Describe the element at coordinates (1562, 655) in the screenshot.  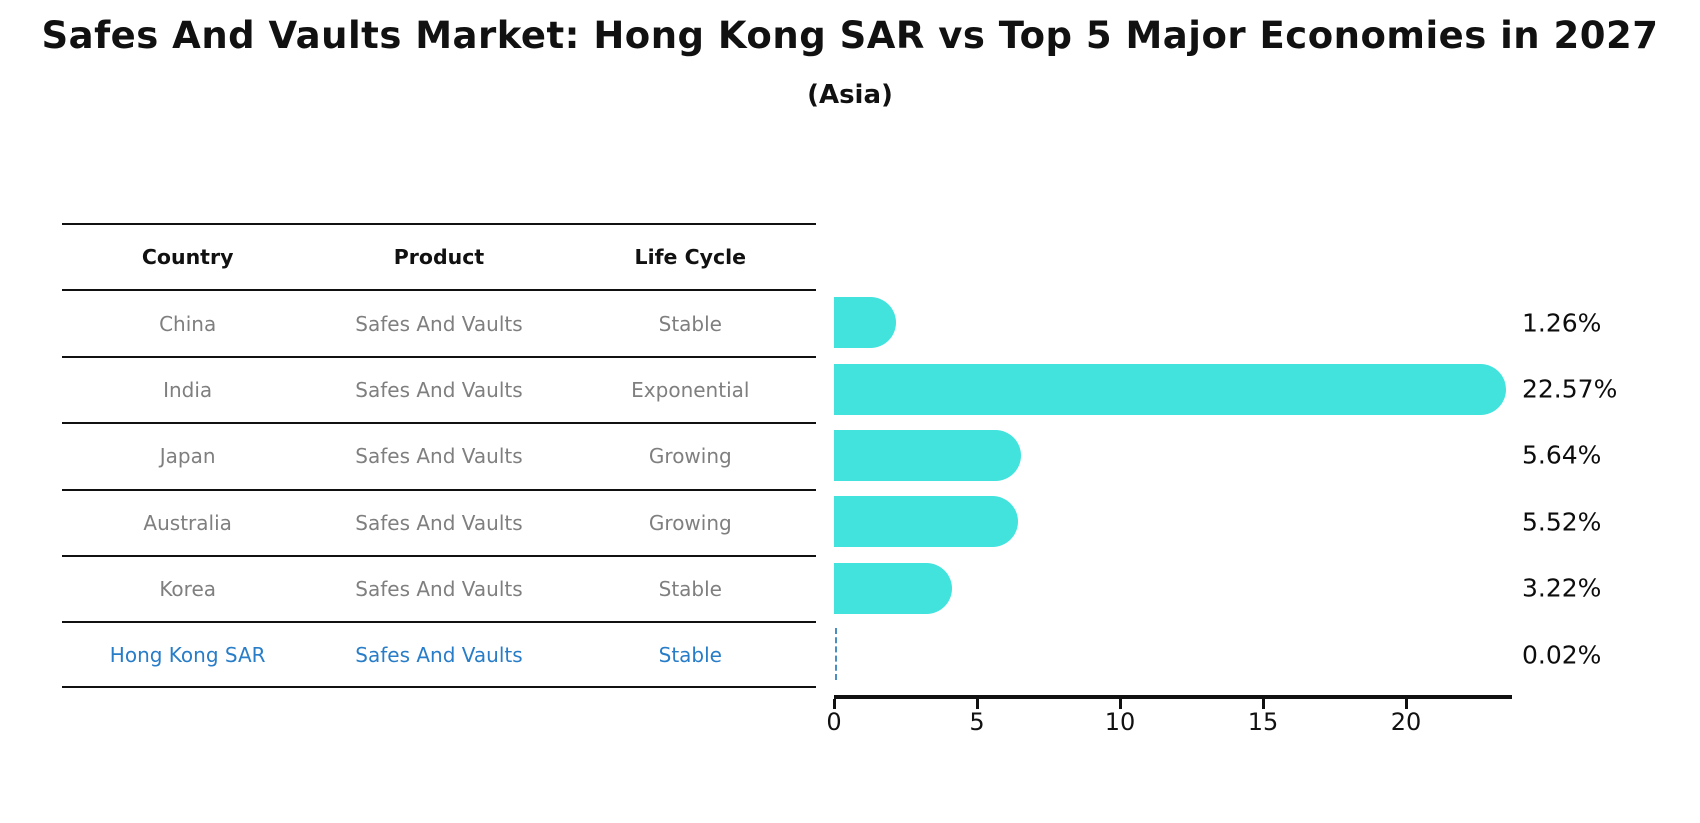
I see `value-label-hong-kong-sar: 0.02%` at that location.